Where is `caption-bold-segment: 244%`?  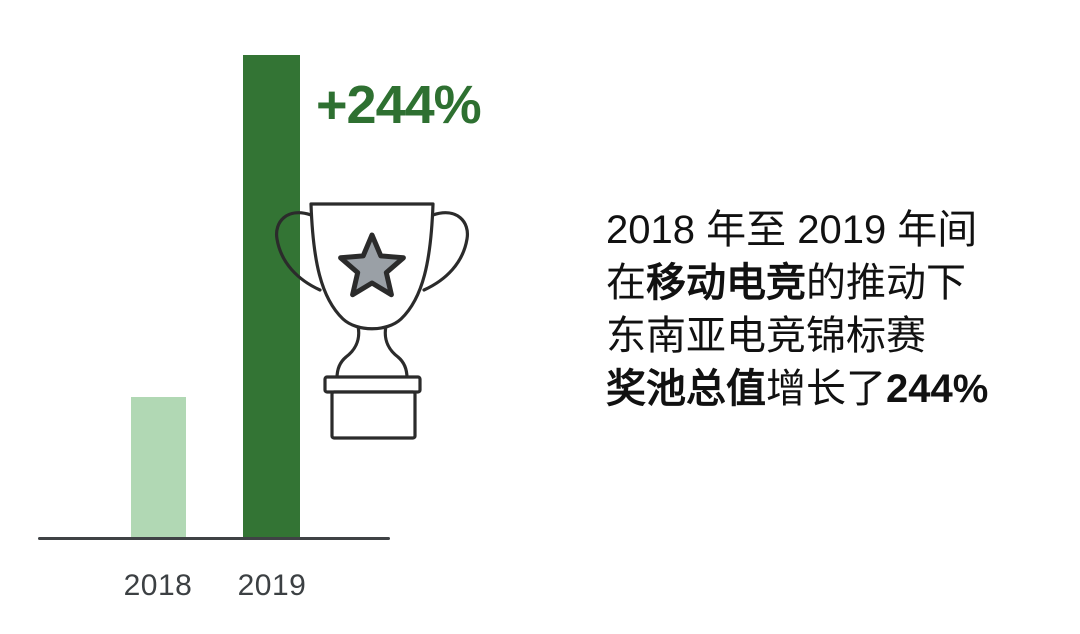
caption-bold-segment: 244% is located at coordinates (937, 389).